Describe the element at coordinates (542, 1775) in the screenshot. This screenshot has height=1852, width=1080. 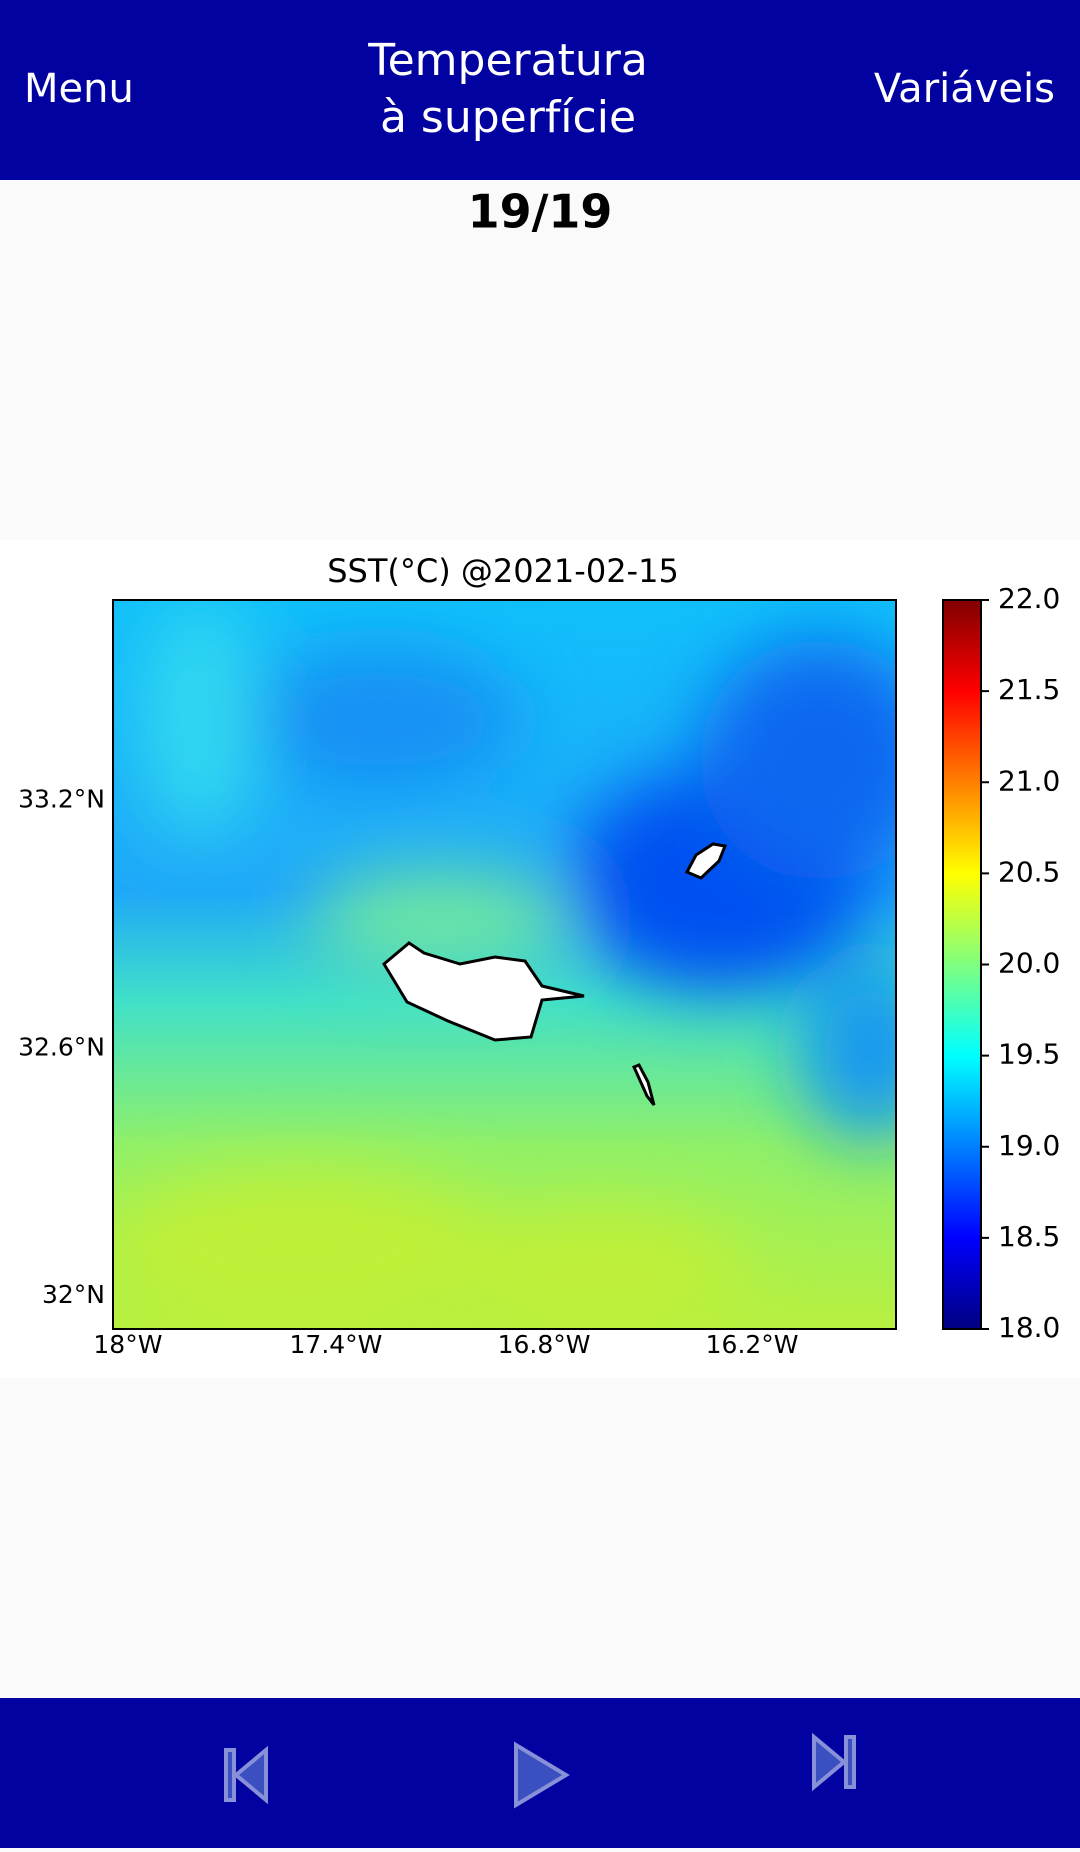
I see `play-button` at that location.